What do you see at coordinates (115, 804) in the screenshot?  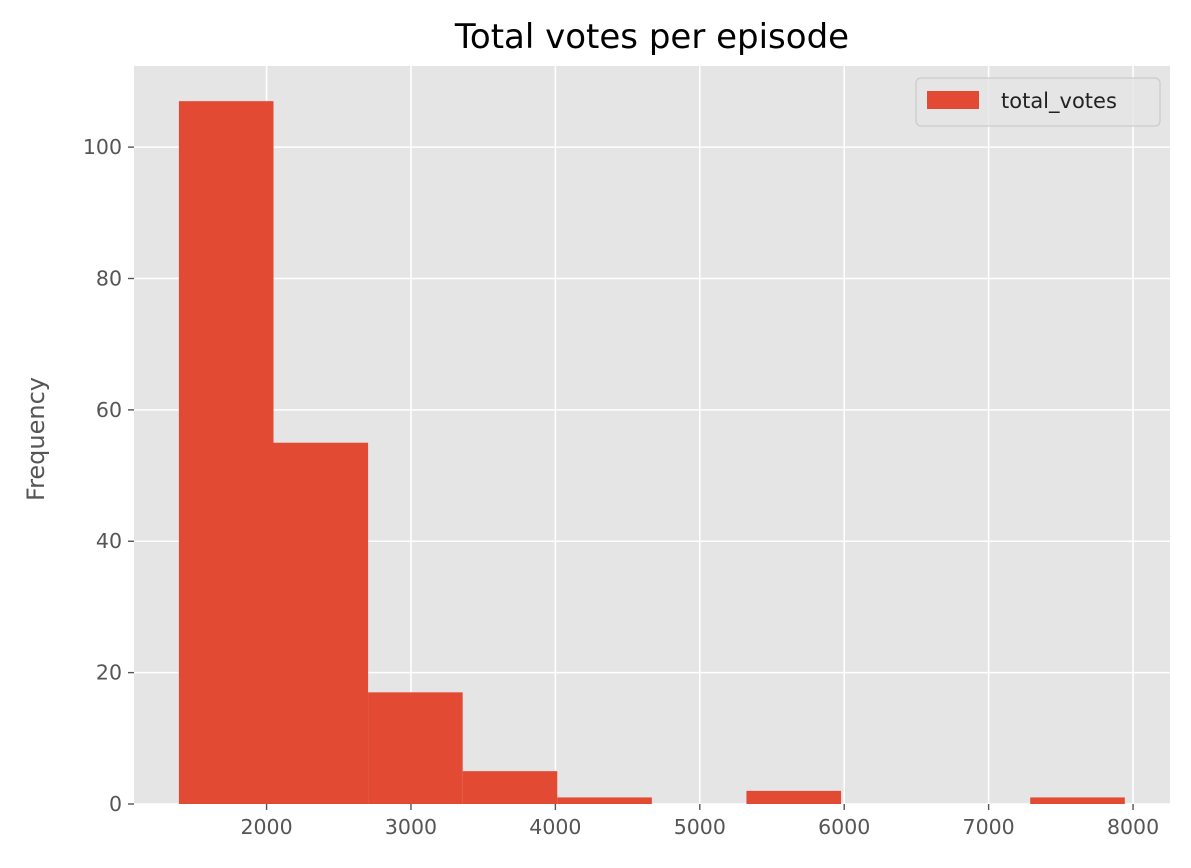 I see `y-tick-label: 0` at bounding box center [115, 804].